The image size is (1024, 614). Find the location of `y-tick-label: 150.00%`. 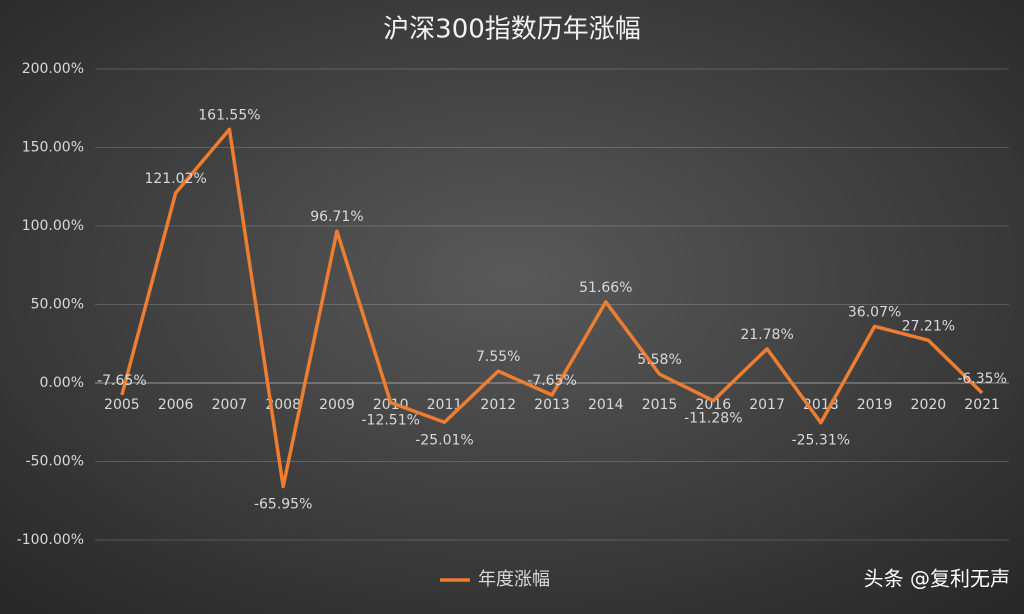

y-tick-label: 150.00% is located at coordinates (53, 148).